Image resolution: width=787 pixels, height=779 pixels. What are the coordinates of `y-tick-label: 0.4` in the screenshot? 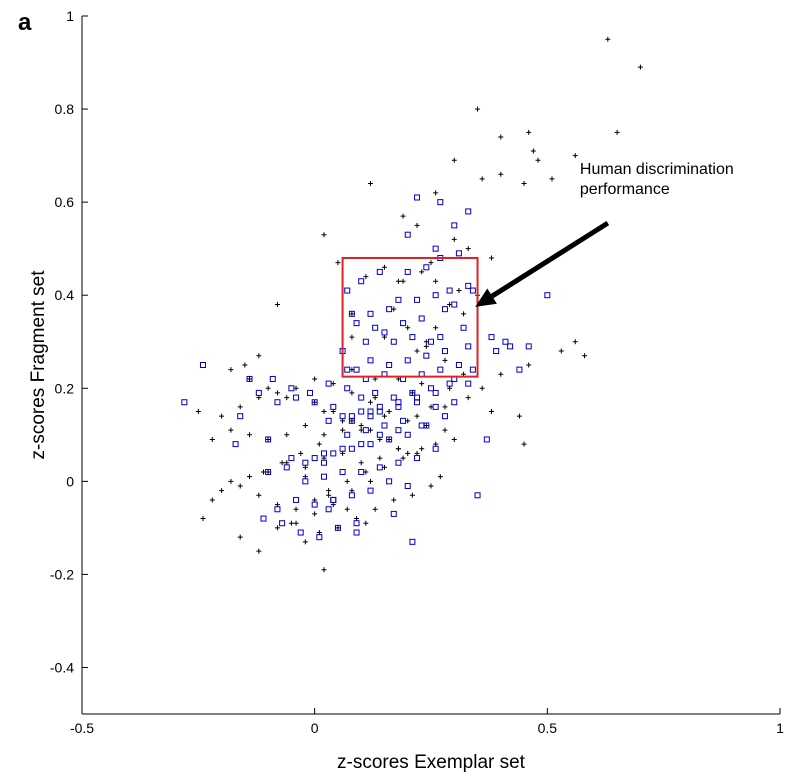 It's located at (65, 295).